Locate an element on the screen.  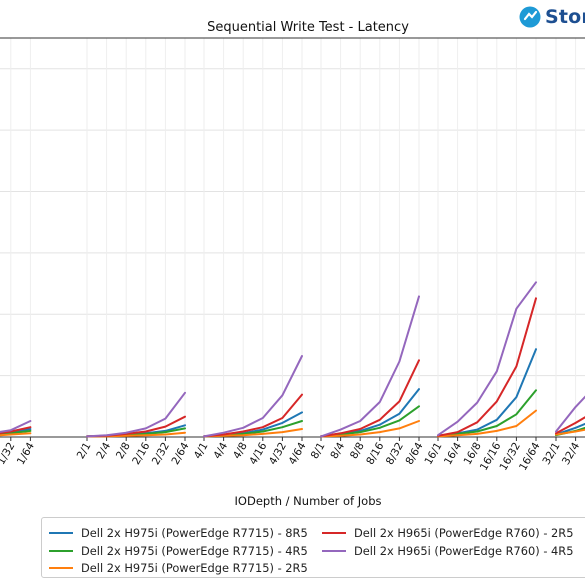
legend-item: Dell 2x H975i (PowerEdge R7715) - 2R5 is located at coordinates (178, 568).